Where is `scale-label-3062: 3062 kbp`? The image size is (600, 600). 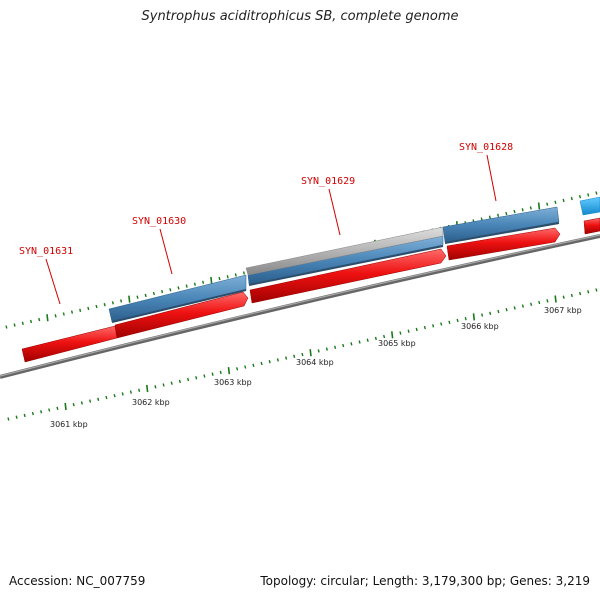 scale-label-3062: 3062 kbp is located at coordinates (151, 402).